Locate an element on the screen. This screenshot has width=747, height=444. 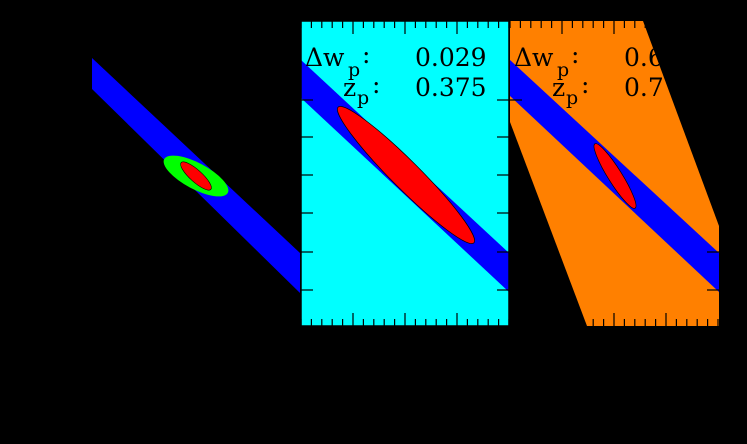
dw-value: 0.029 is located at coordinates (451, 57).